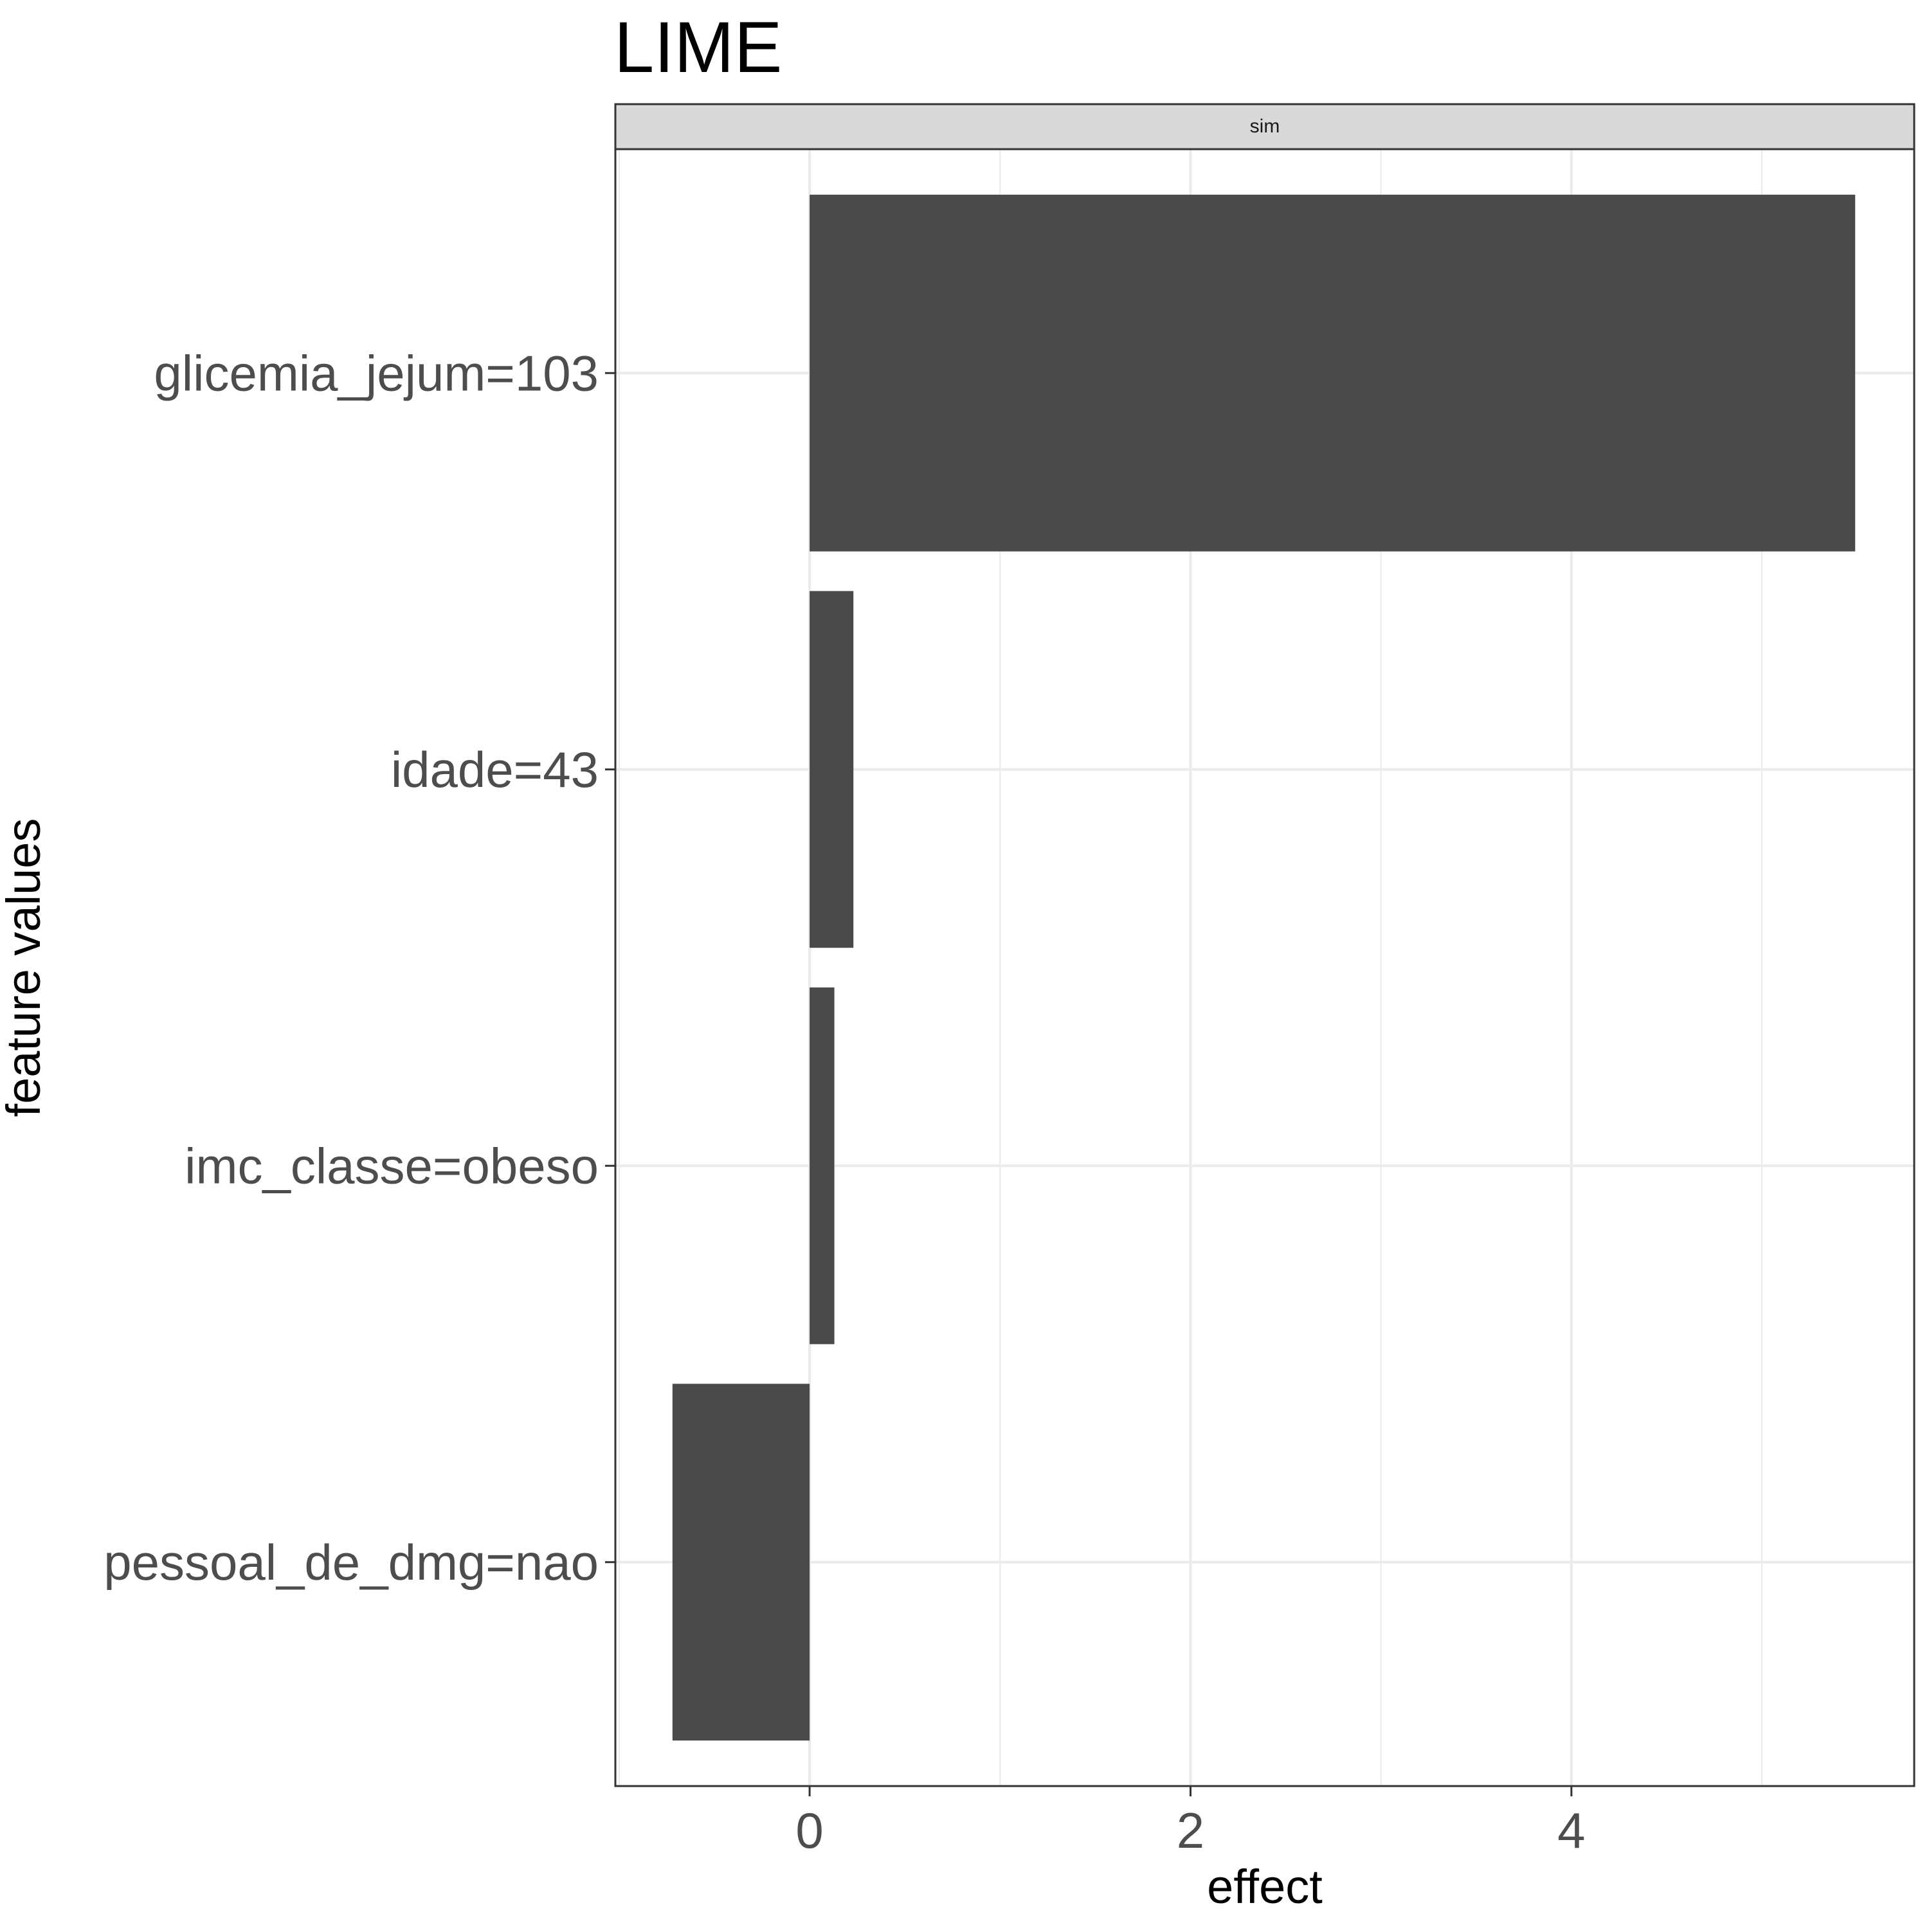  What do you see at coordinates (25, 967) in the screenshot?
I see `y-axis-title: feature values` at bounding box center [25, 967].